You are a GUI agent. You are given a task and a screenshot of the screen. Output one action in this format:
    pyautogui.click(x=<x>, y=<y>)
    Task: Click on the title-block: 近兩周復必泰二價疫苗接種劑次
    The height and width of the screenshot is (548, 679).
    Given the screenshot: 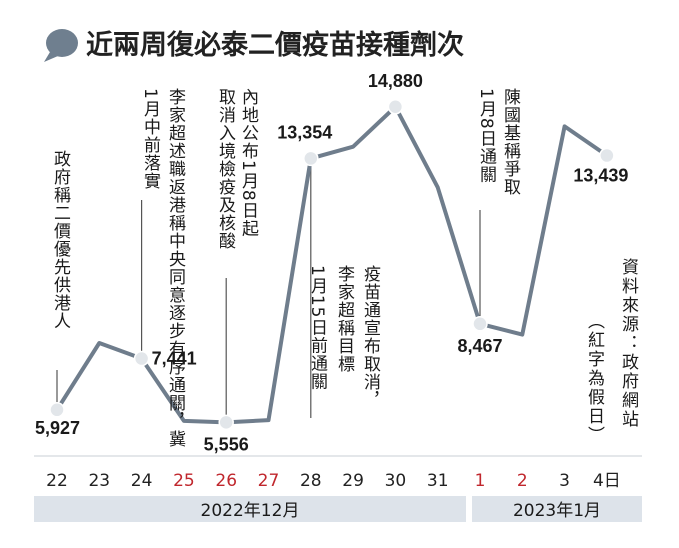 What is the action you would take?
    pyautogui.click(x=254, y=45)
    